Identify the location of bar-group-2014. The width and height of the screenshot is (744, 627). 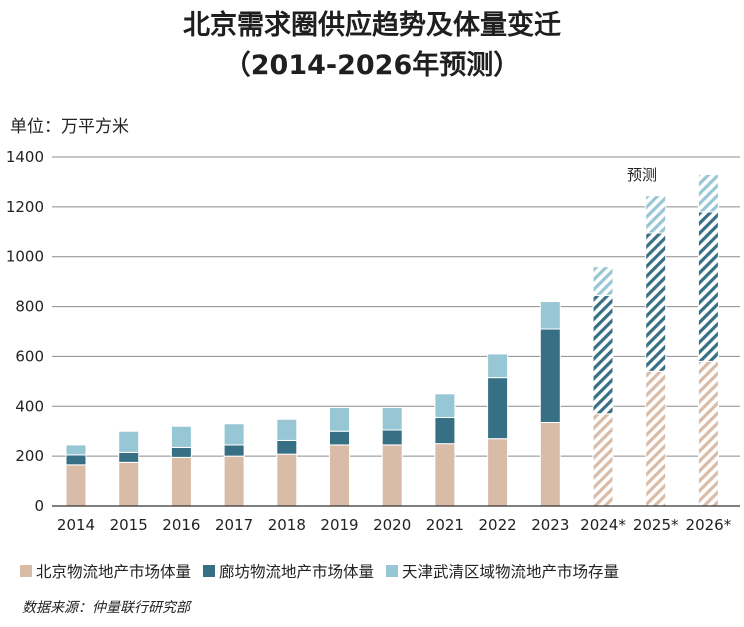
(76, 475).